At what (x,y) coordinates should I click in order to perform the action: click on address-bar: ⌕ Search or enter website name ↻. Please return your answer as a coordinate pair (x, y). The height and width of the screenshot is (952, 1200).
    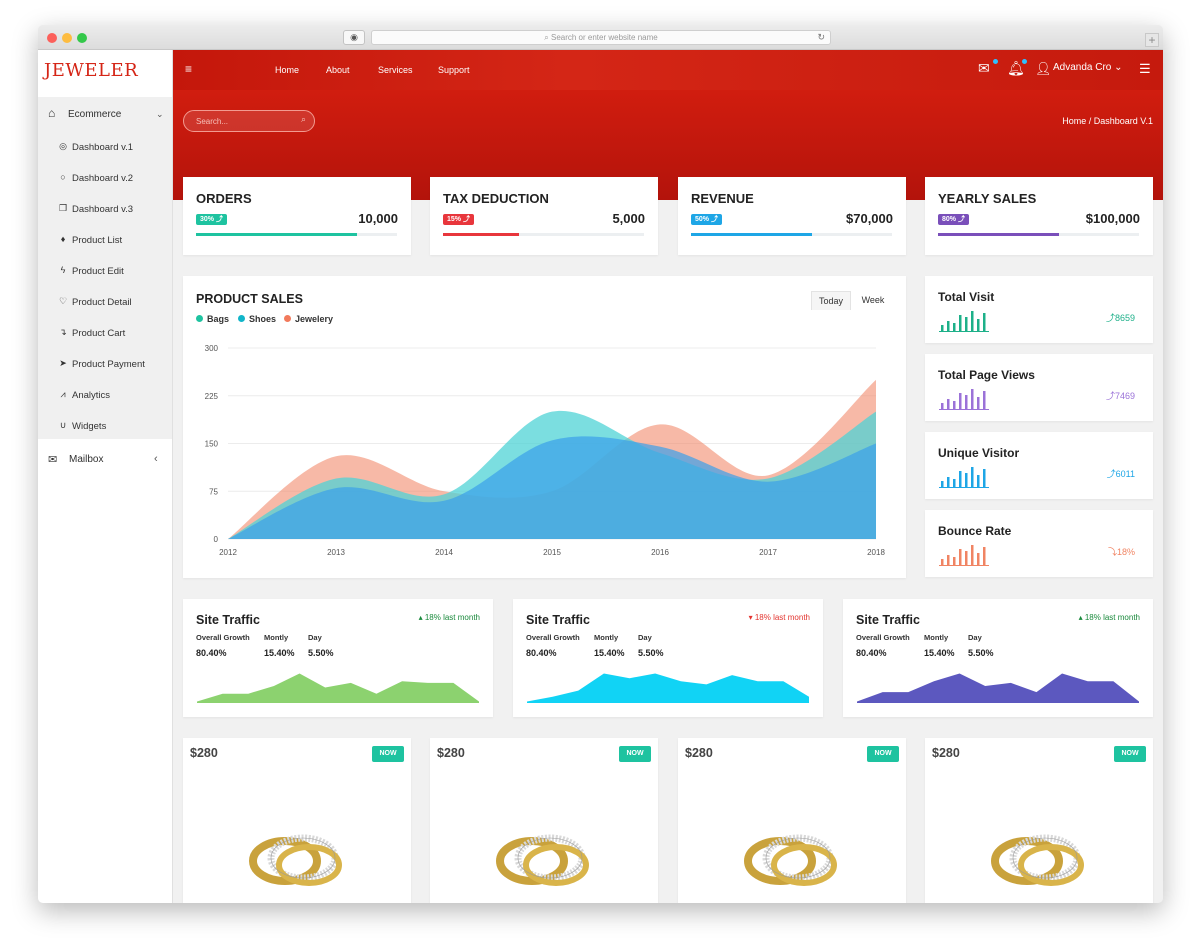
    Looking at the image, I should click on (601, 37).